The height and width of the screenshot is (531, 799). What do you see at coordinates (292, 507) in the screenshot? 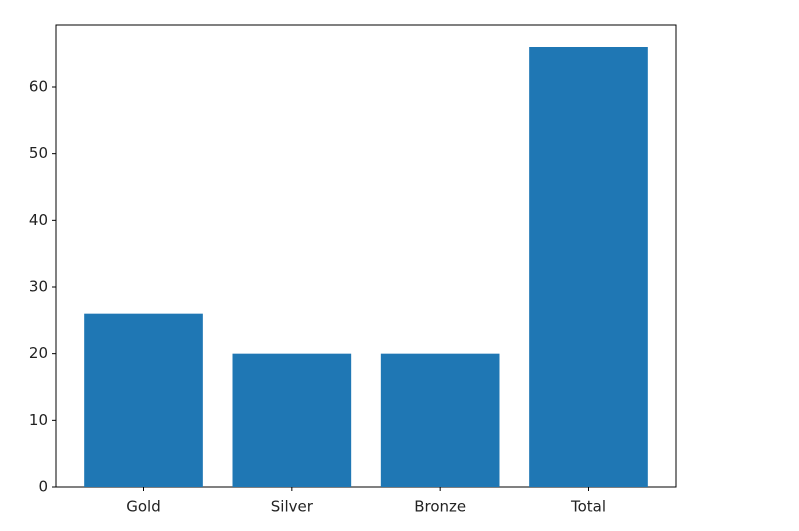
I see `x-tick-label: Silver` at bounding box center [292, 507].